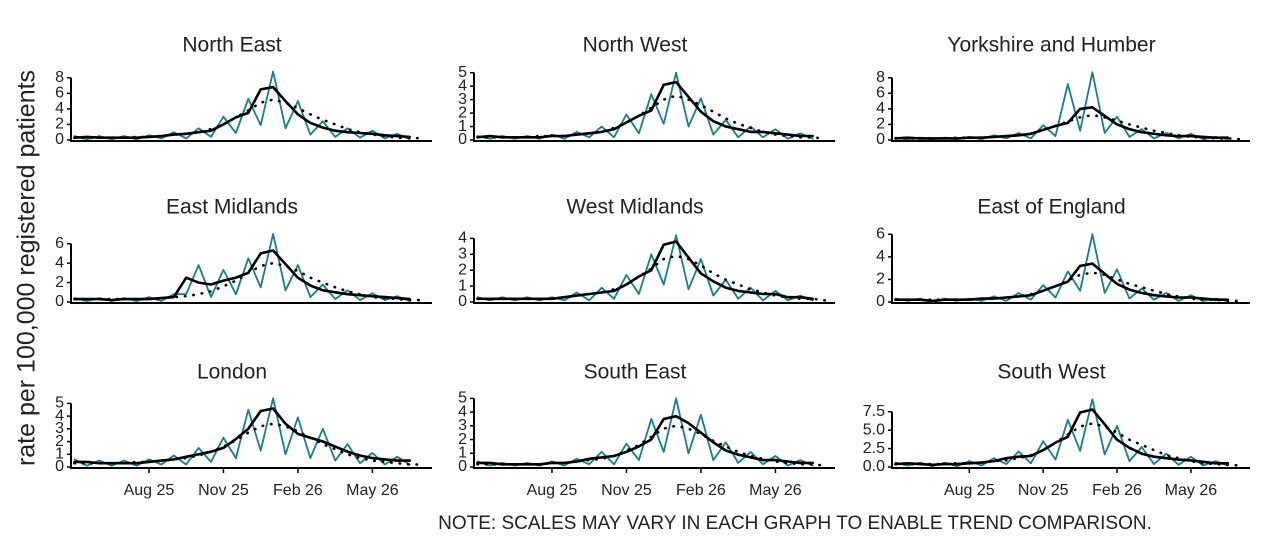  I want to click on panel-title: North West, so click(635, 45).